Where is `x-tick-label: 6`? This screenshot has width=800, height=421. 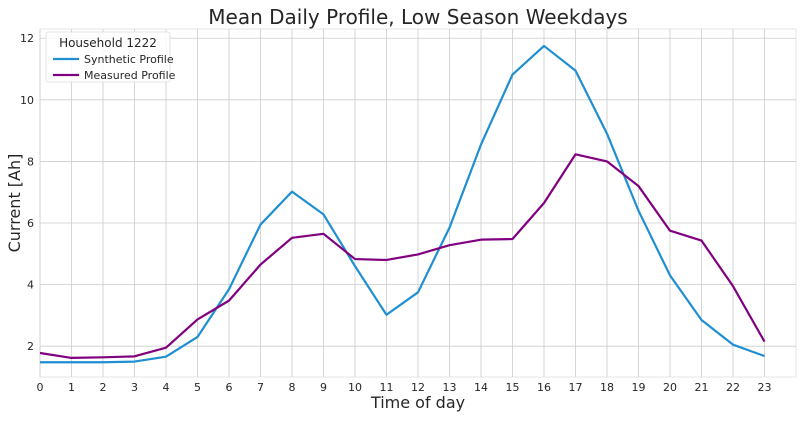 x-tick-label: 6 is located at coordinates (229, 387).